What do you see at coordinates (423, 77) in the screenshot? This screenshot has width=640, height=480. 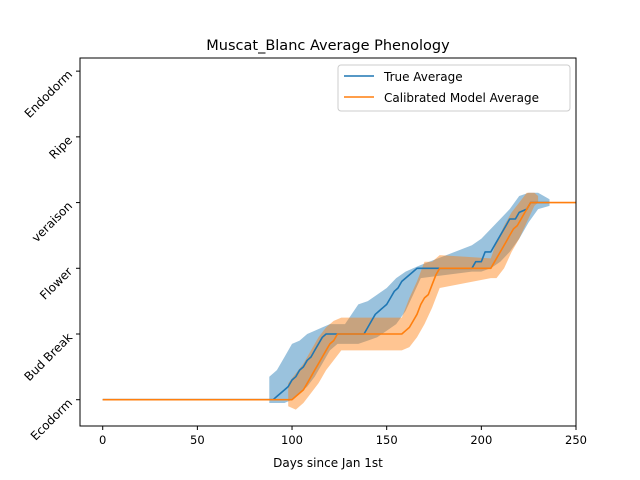 I see `legend-label-true-average: True Average` at bounding box center [423, 77].